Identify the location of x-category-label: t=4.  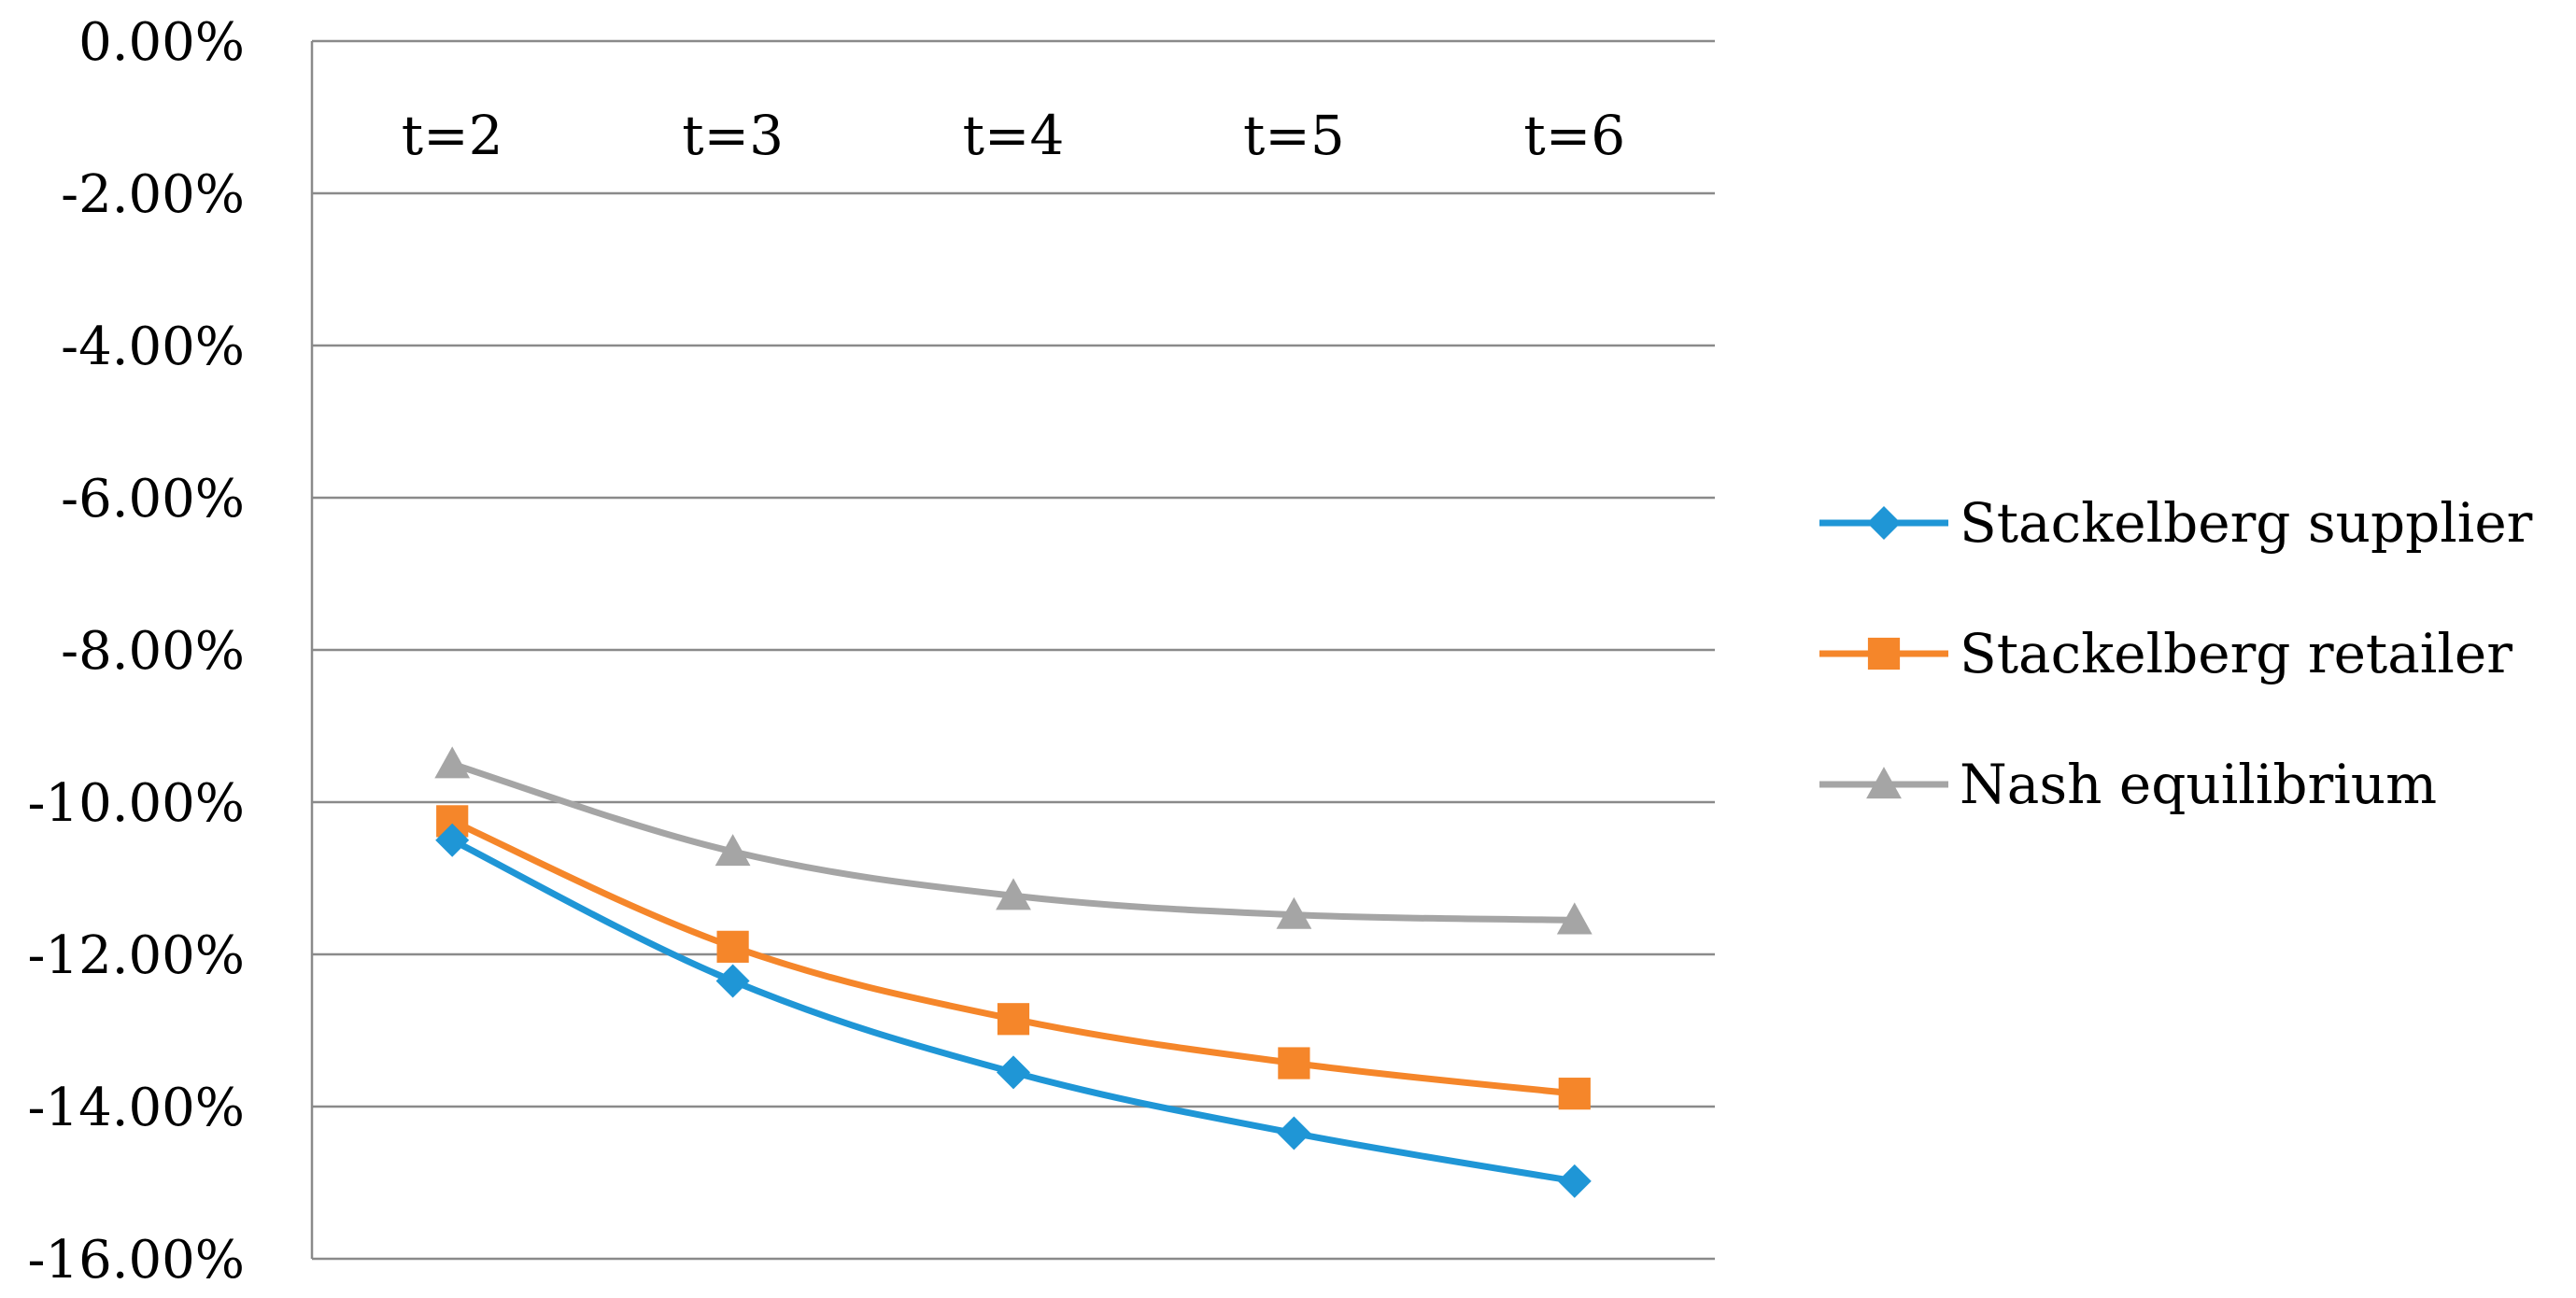
(1014, 135).